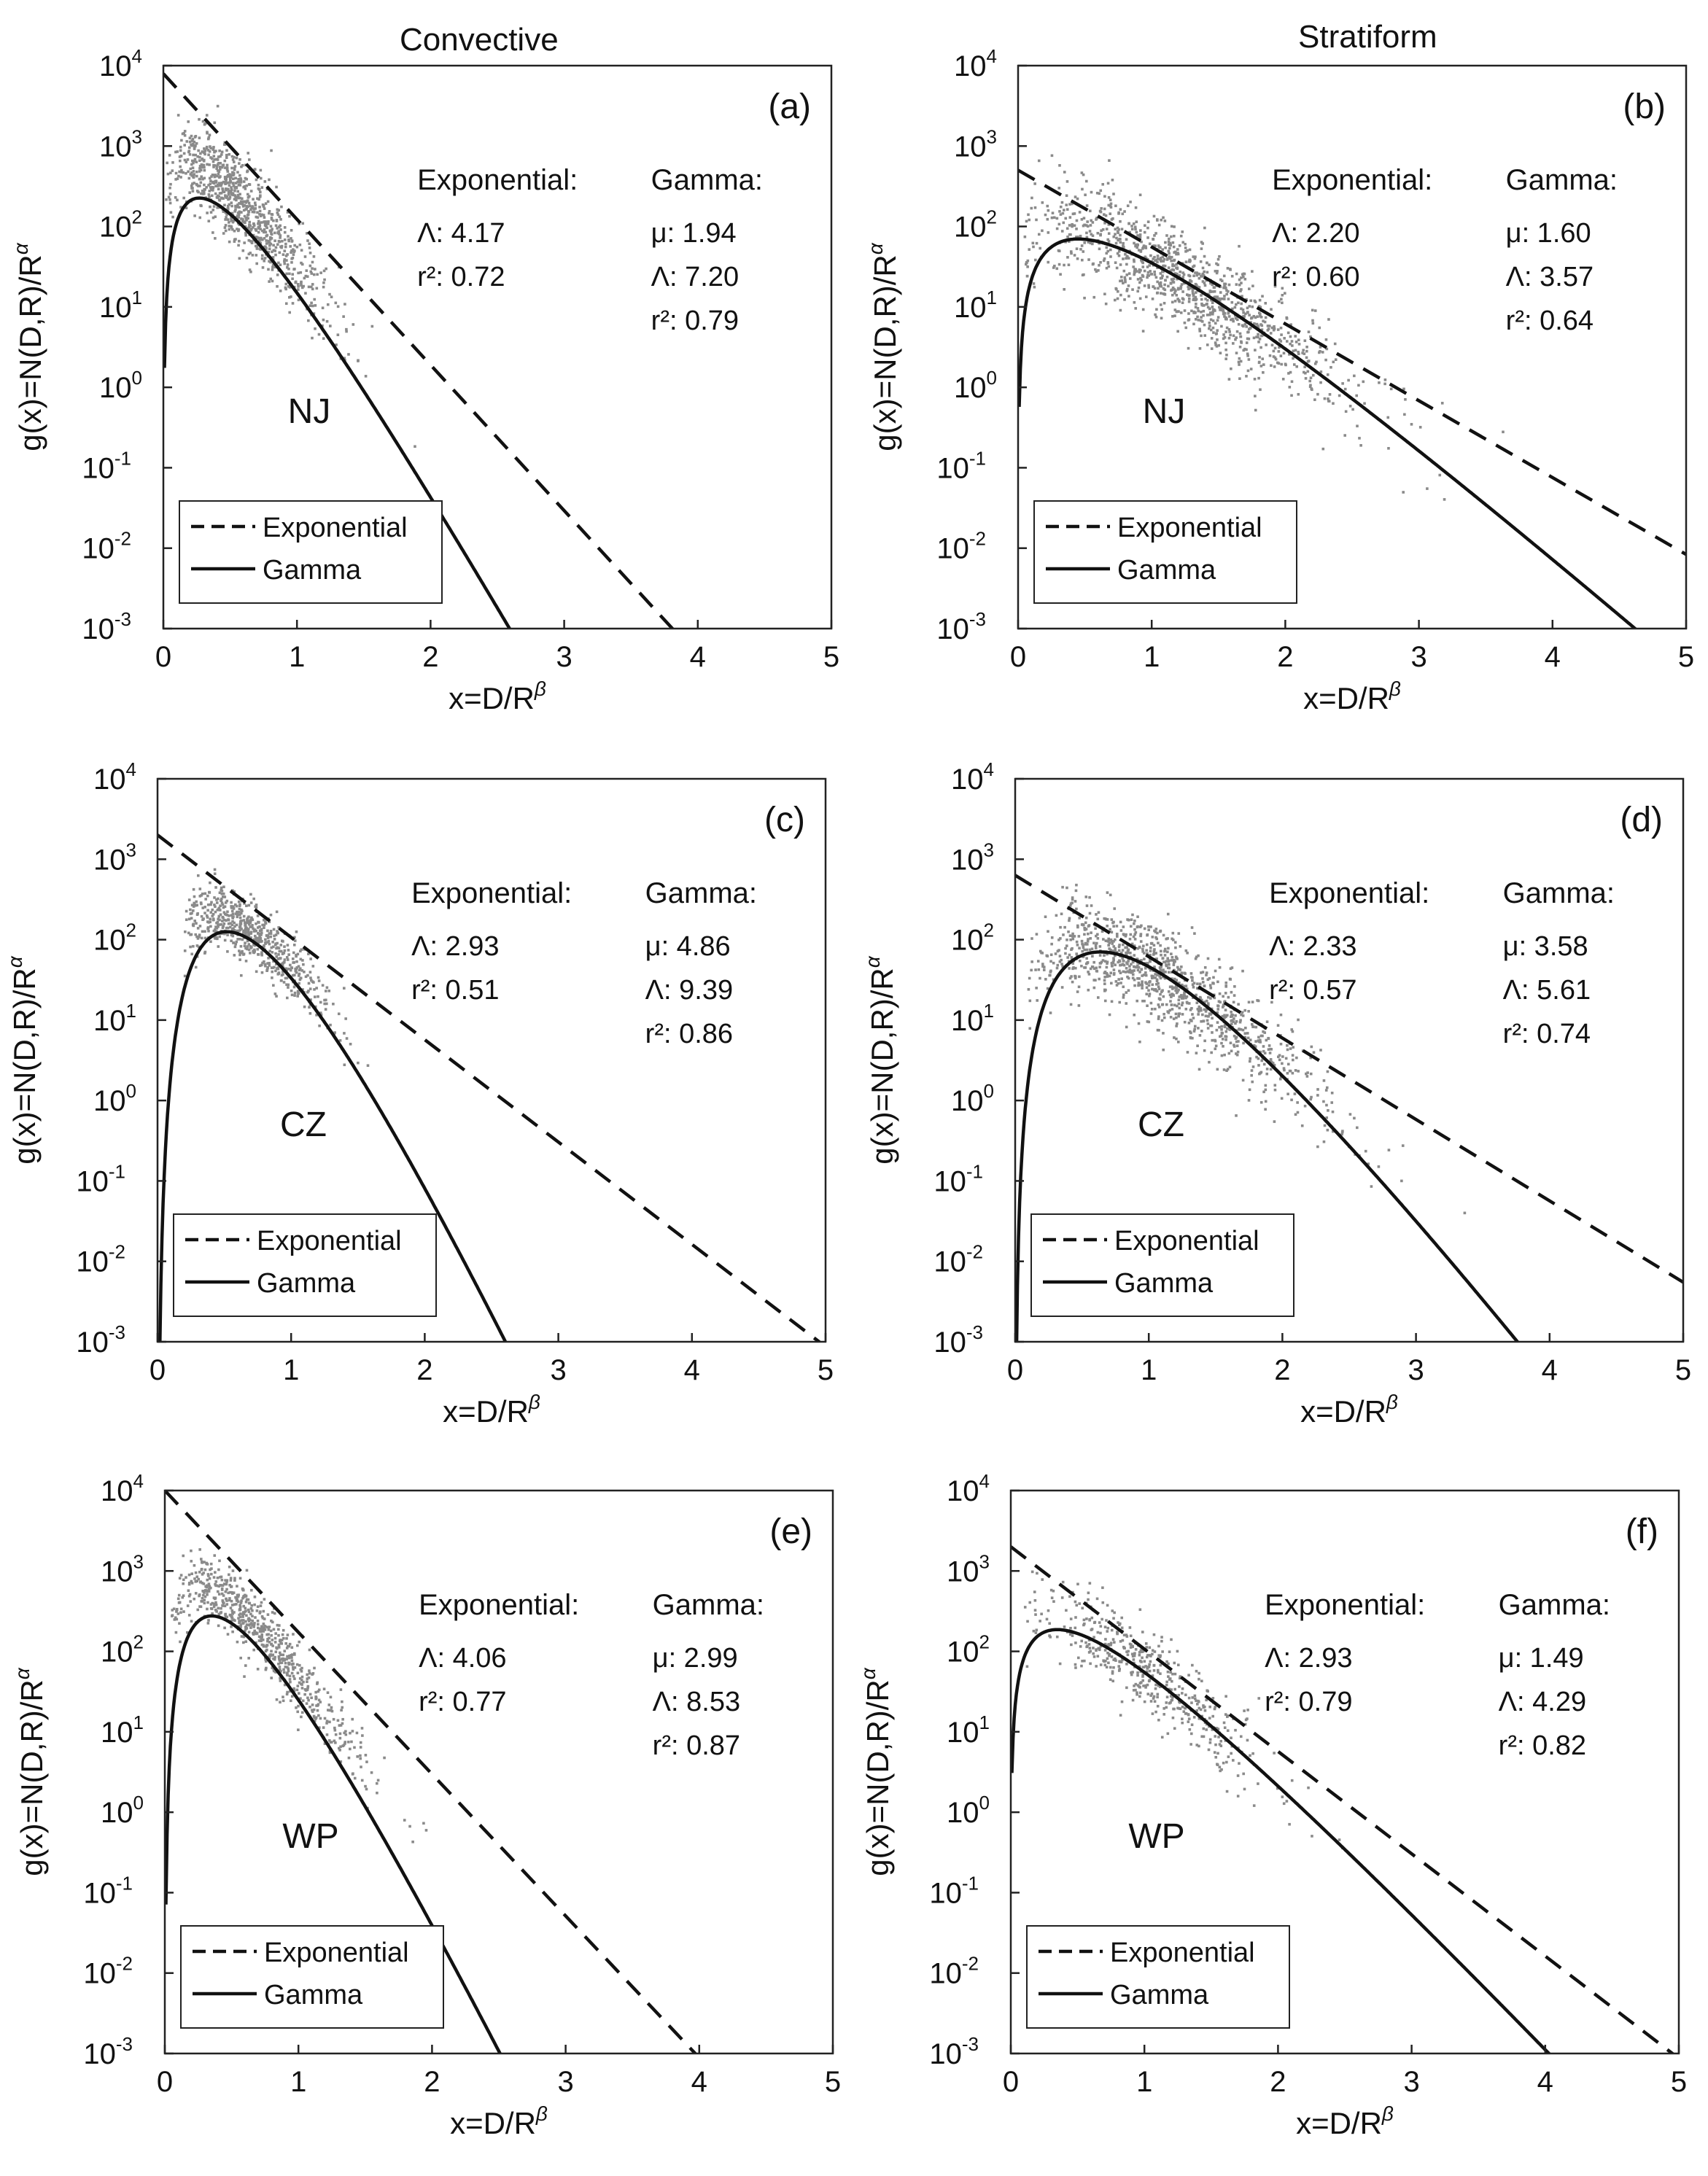  Describe the element at coordinates (463, 1702) in the screenshot. I see `exponential-stat: r²: 0.77` at that location.